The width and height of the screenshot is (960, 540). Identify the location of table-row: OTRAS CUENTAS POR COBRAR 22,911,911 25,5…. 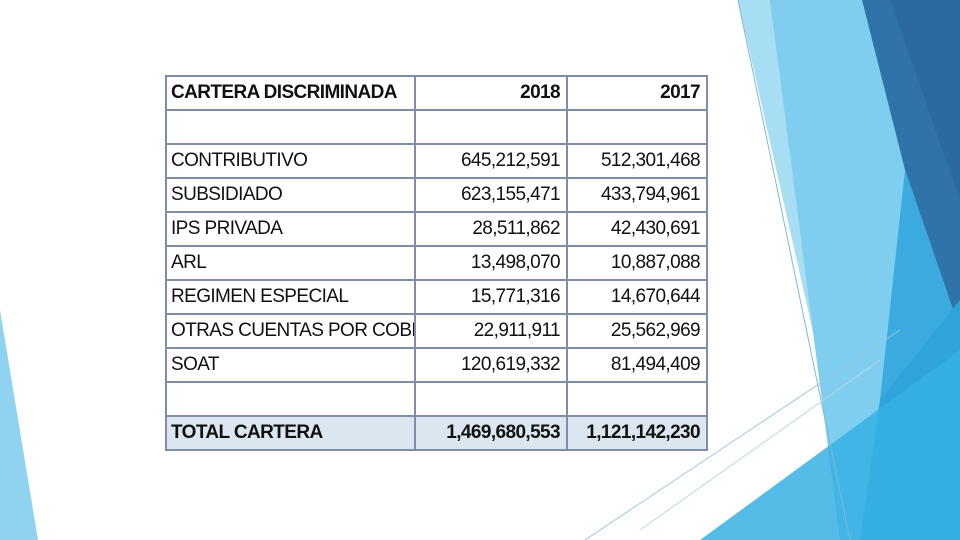
(436, 331).